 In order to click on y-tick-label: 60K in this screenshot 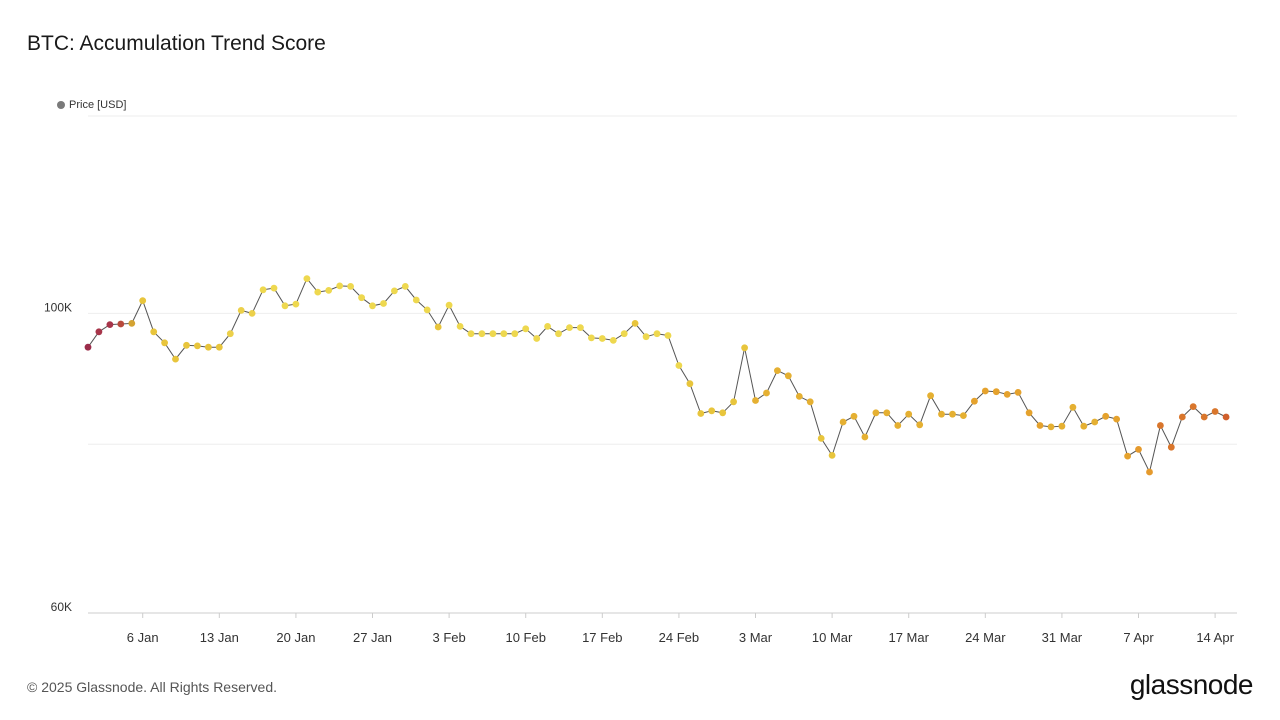, I will do `click(61, 607)`.